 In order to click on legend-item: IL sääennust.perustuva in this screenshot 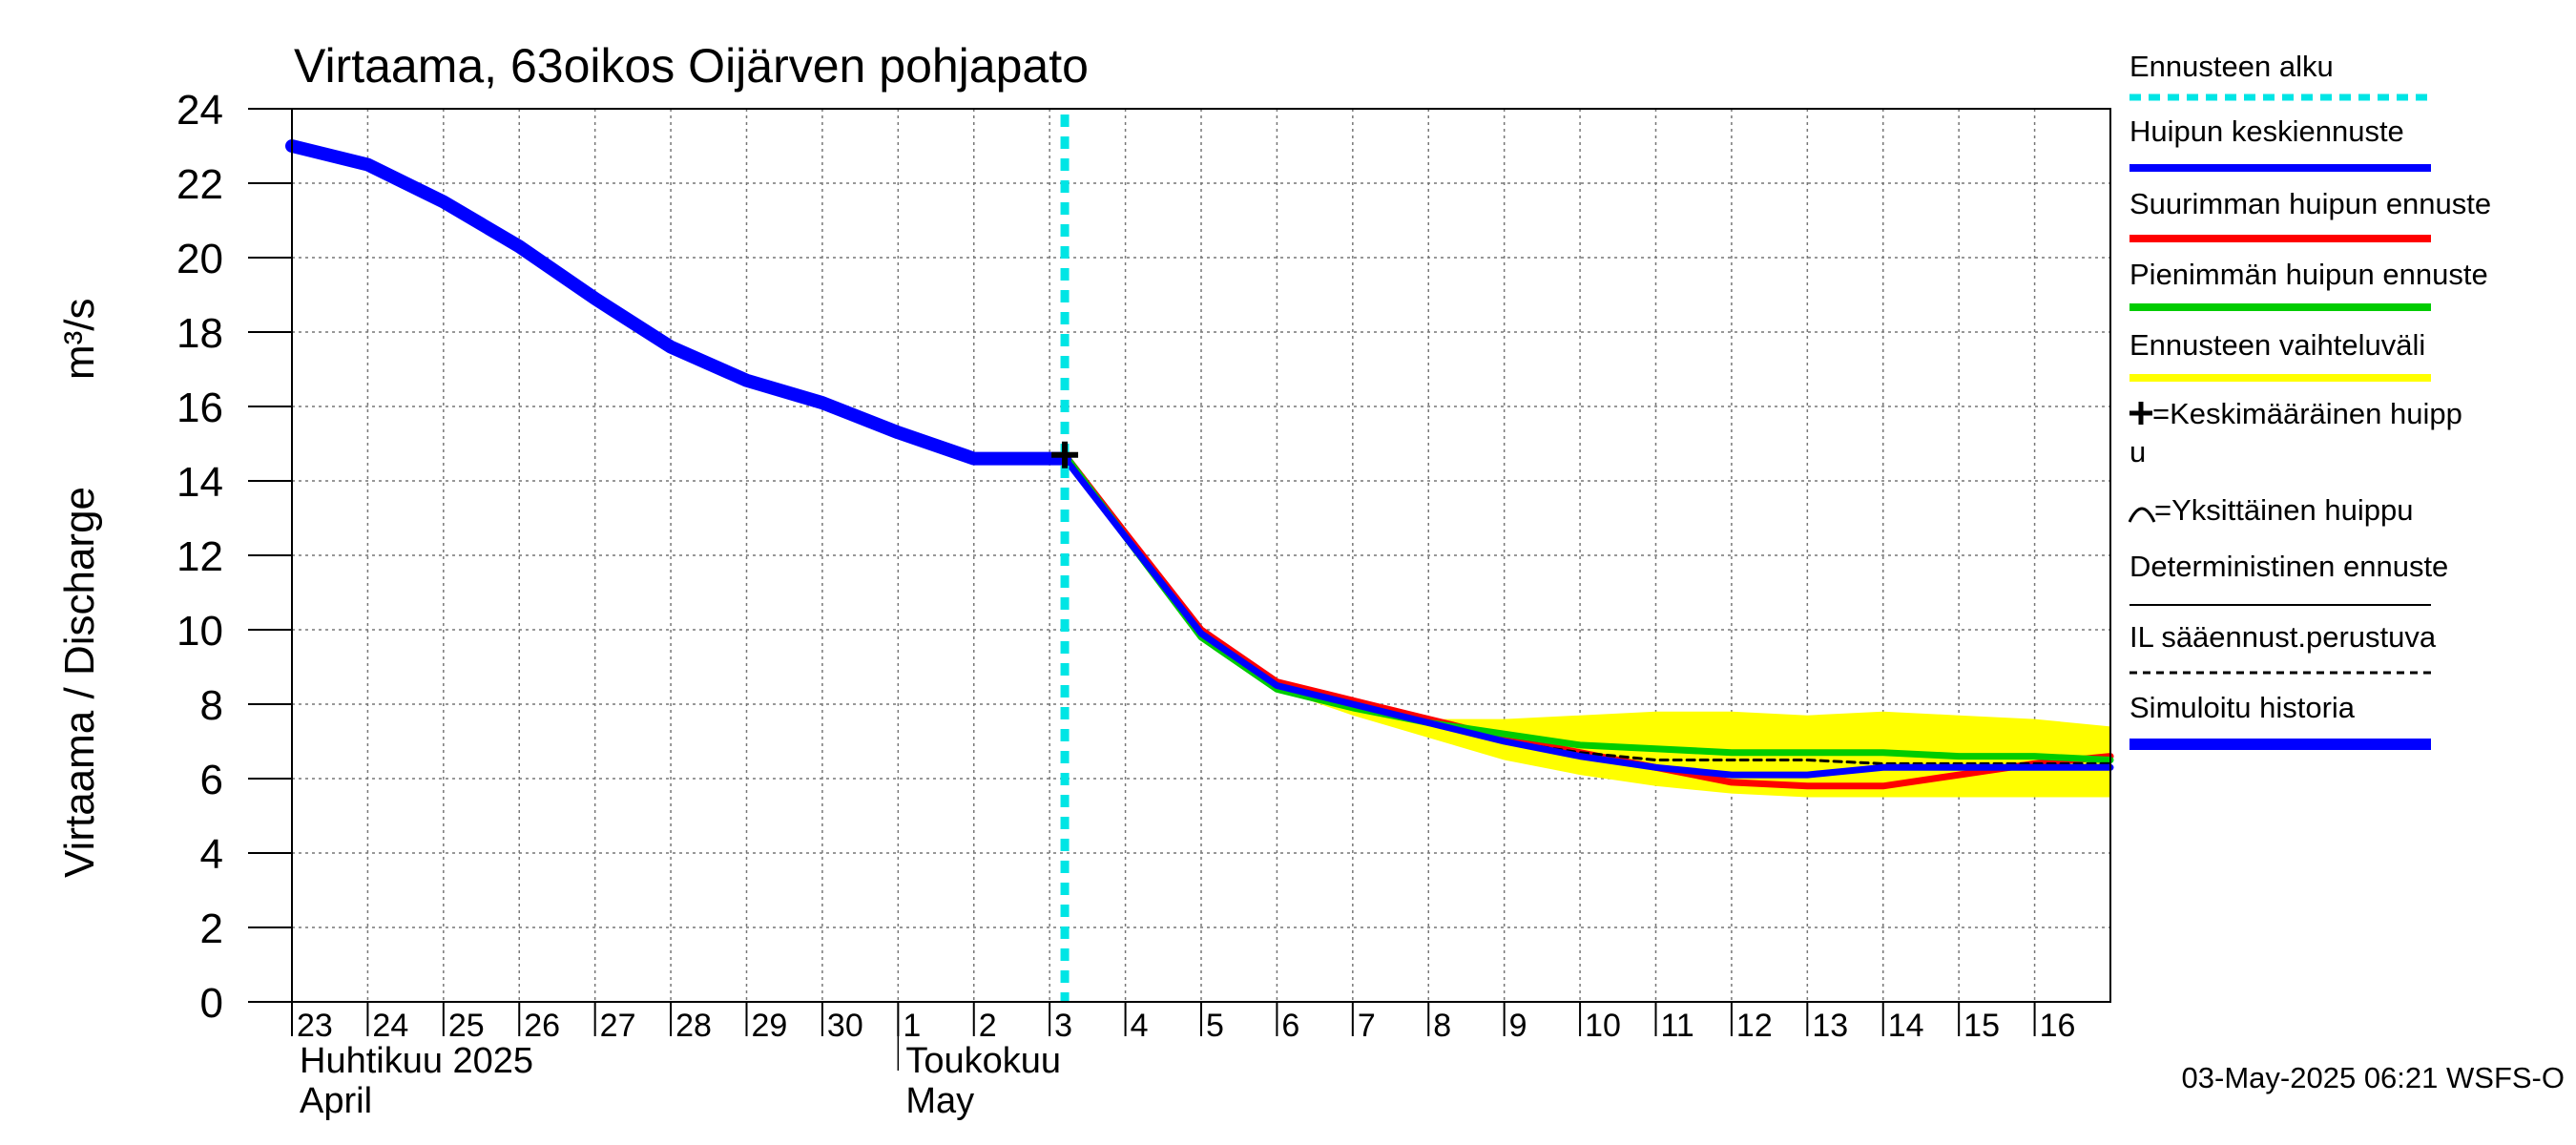, I will do `click(2283, 648)`.